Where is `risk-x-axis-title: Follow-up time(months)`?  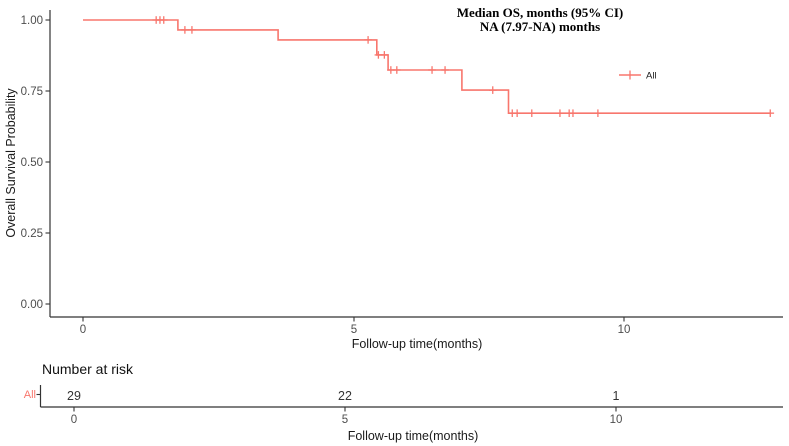
risk-x-axis-title: Follow-up time(months) is located at coordinates (413, 436).